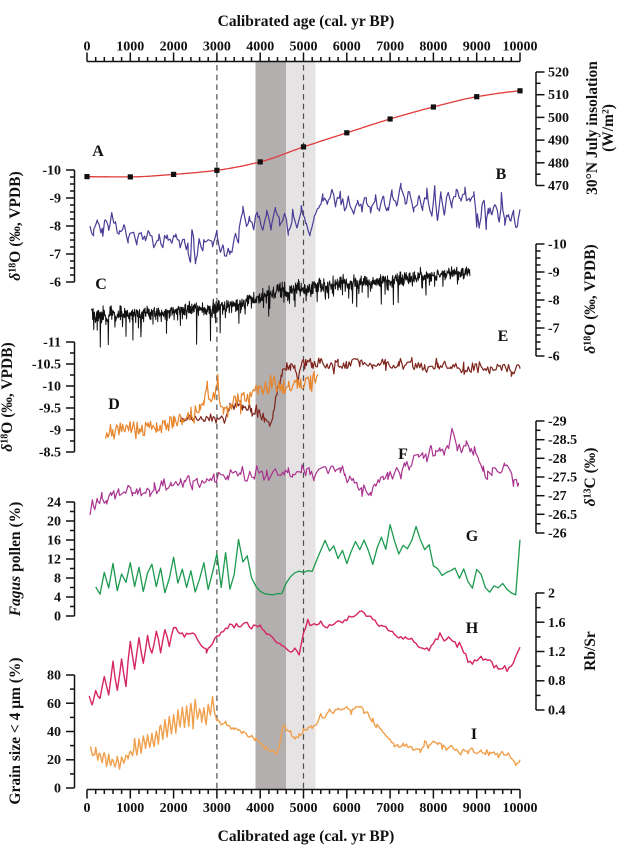  What do you see at coordinates (501, 174) in the screenshot?
I see `svg-text: B` at bounding box center [501, 174].